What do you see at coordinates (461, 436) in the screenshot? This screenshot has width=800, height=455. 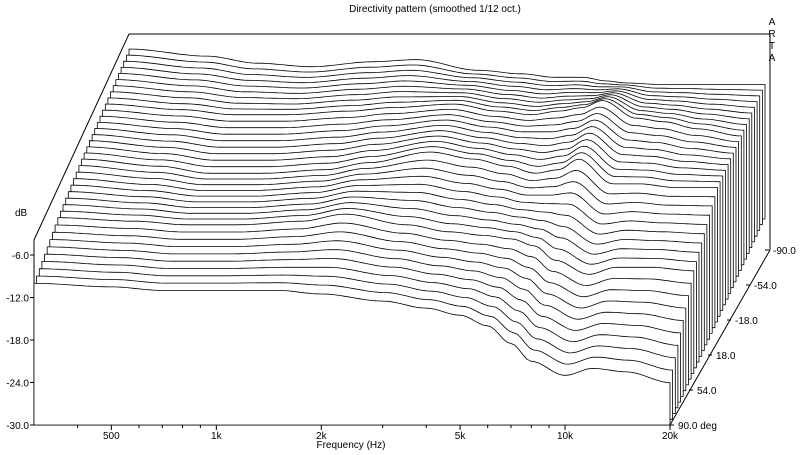 I see `x-tick-label: 5k` at bounding box center [461, 436].